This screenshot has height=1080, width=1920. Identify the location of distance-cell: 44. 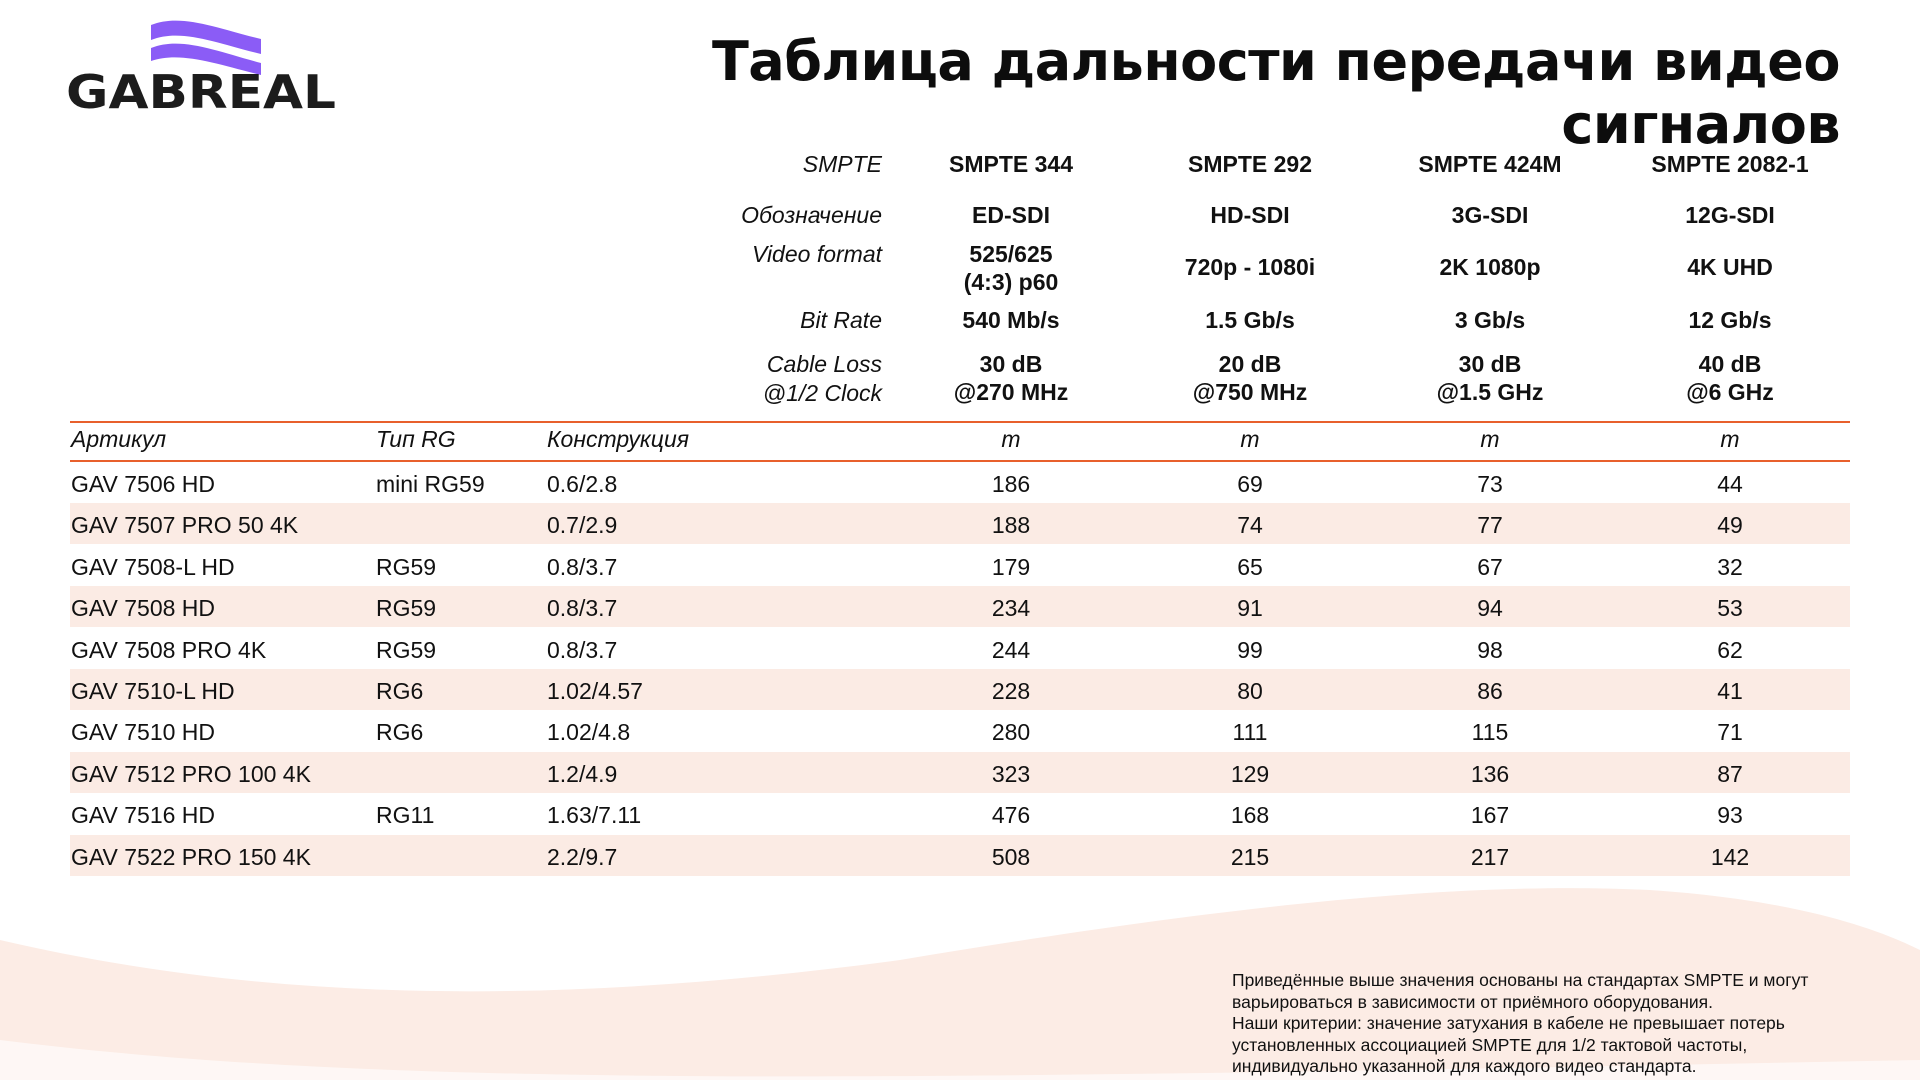
(1730, 484).